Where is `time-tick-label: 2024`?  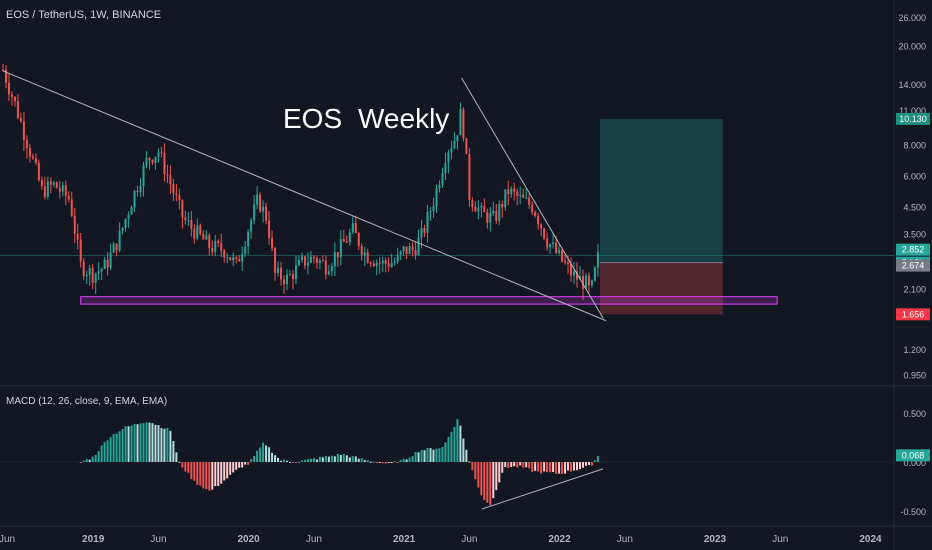 time-tick-label: 2024 is located at coordinates (870, 539).